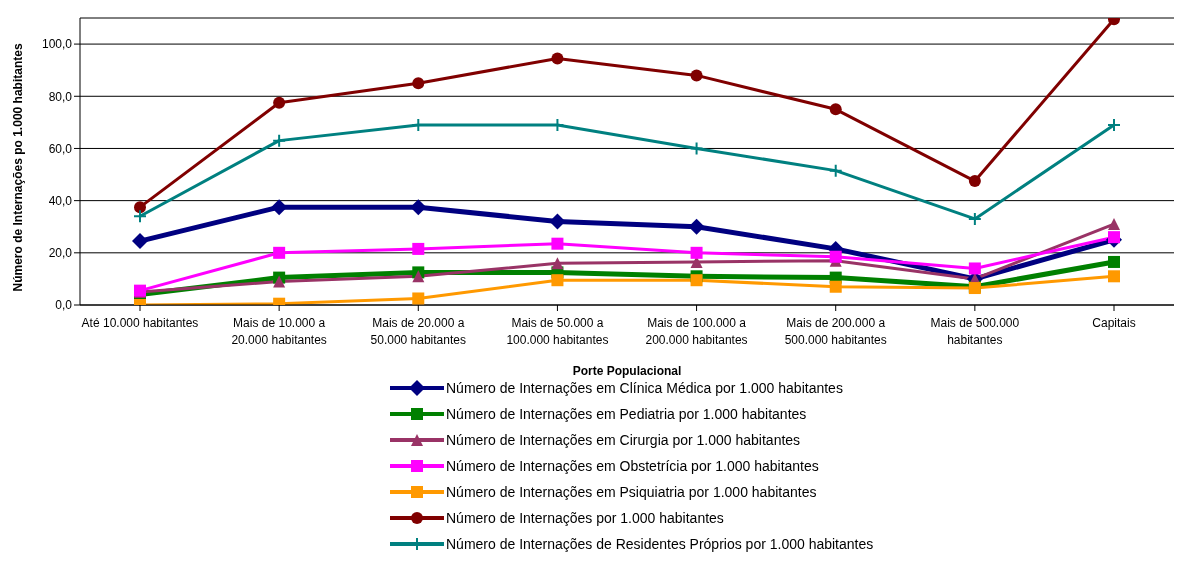 The height and width of the screenshot is (583, 1192). What do you see at coordinates (644, 388) in the screenshot?
I see `legend-label: Número de Internações em Clínica Médica por 1.000 habitantes` at bounding box center [644, 388].